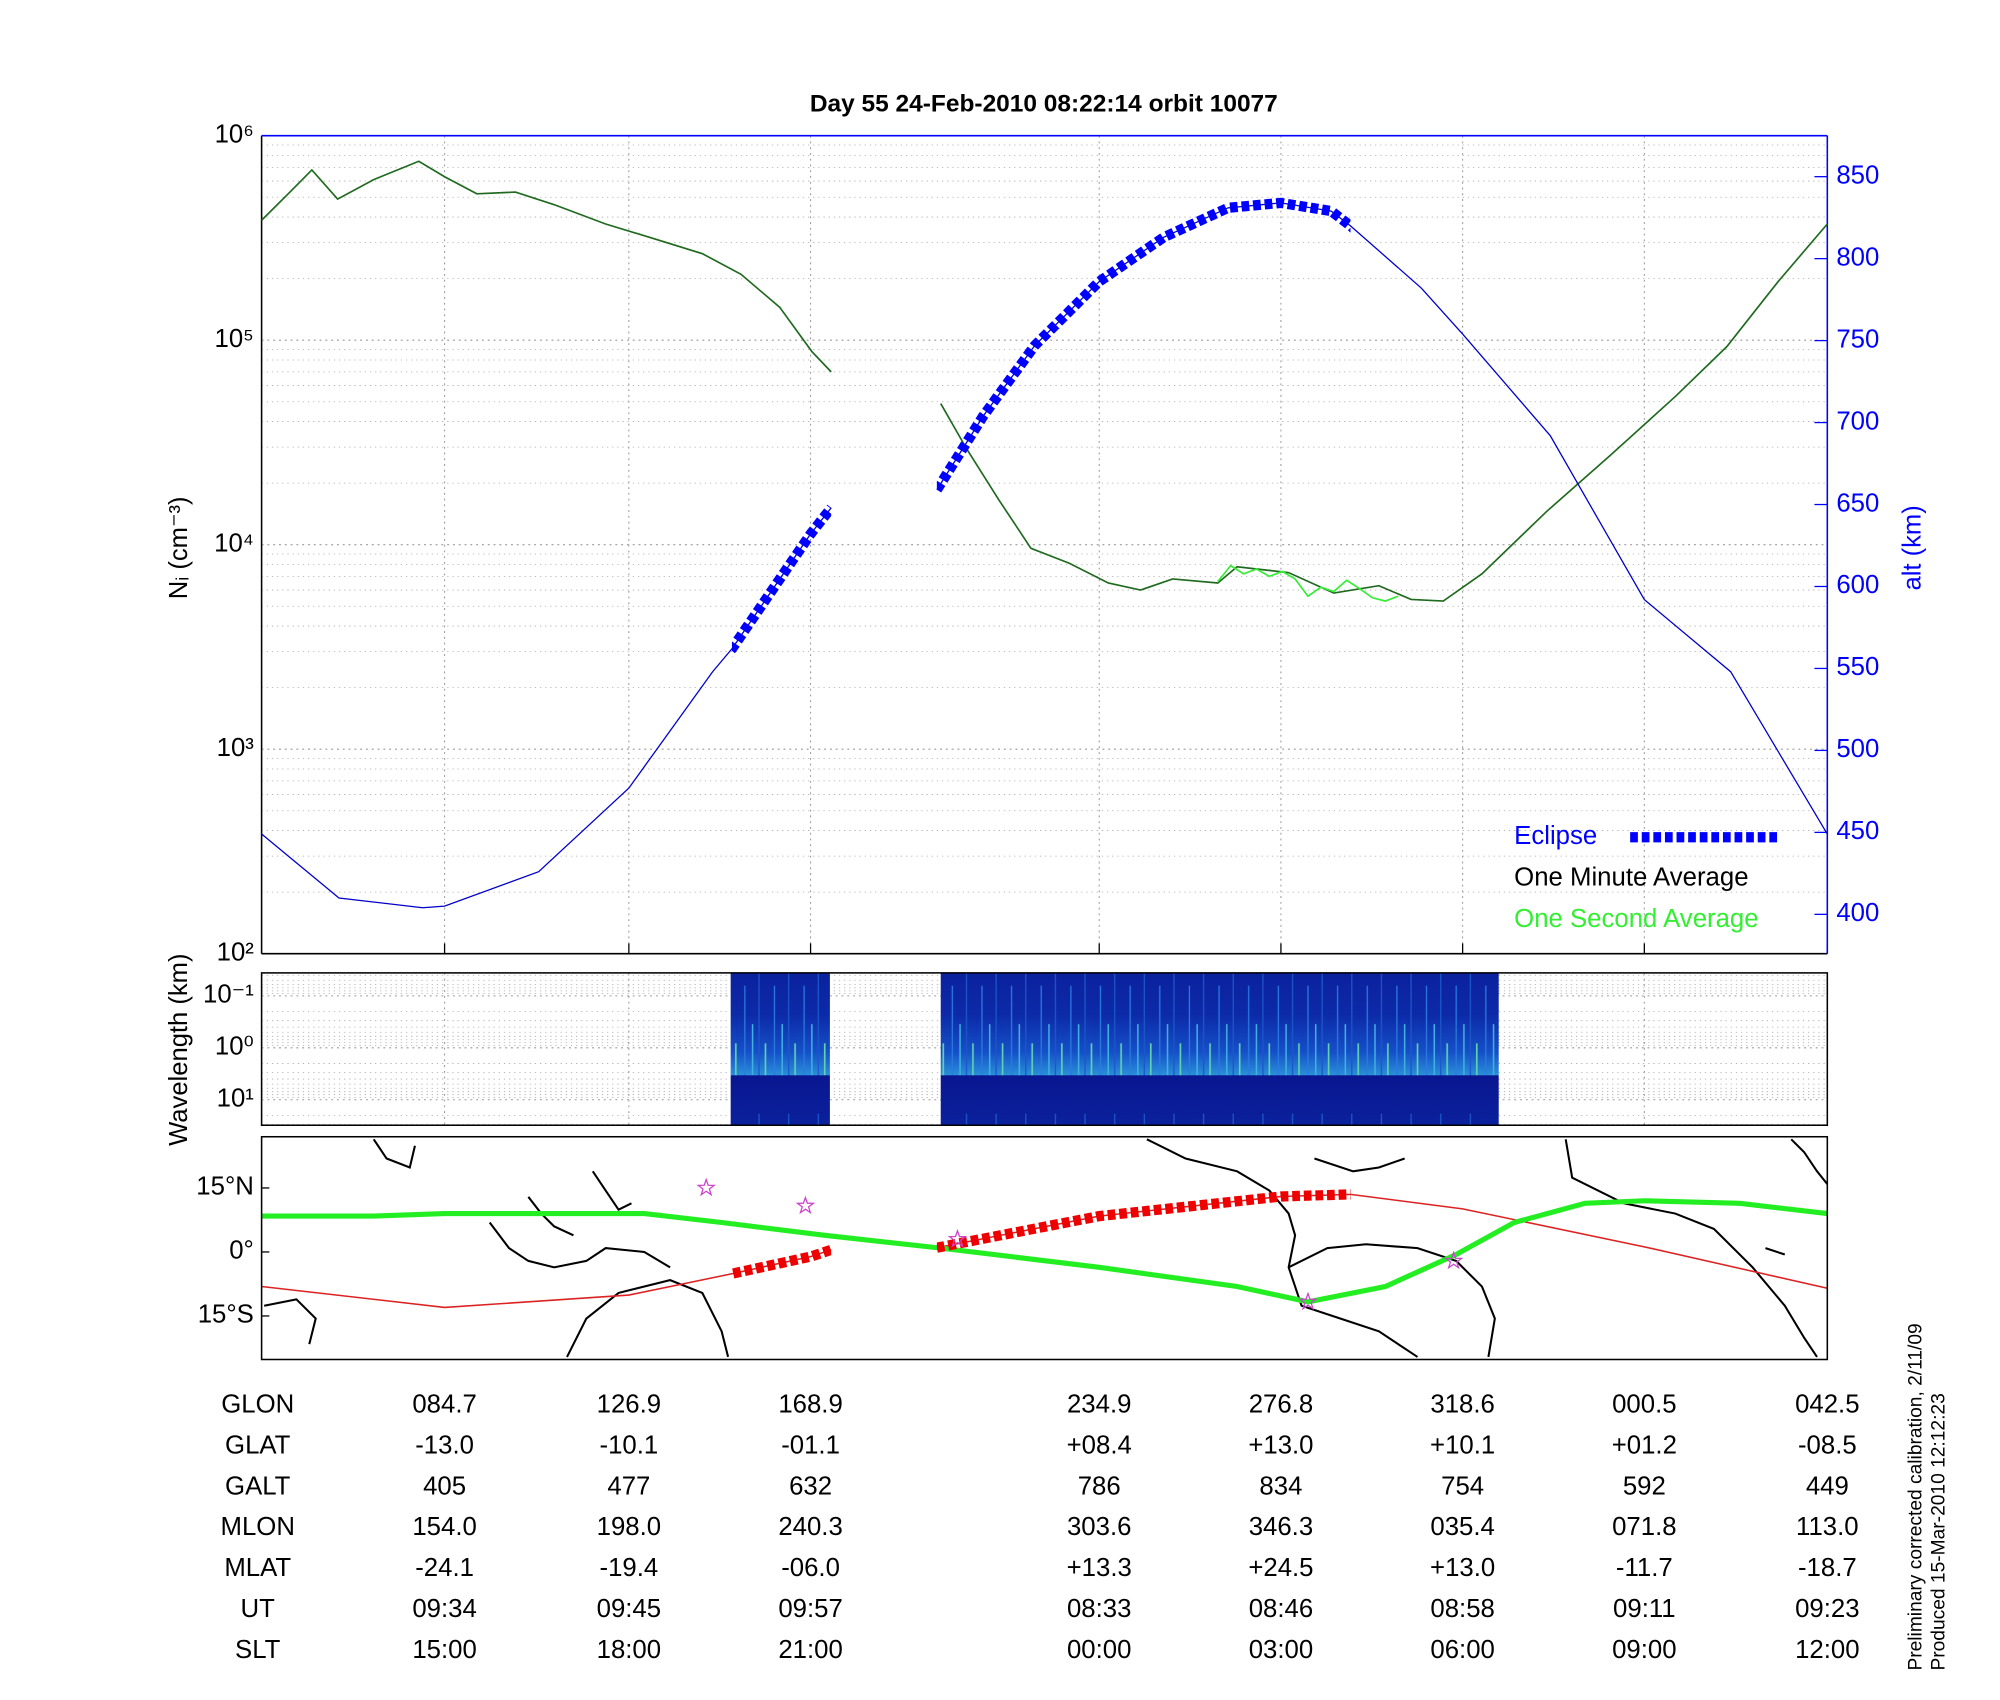 Image resolution: width=2000 pixels, height=1700 pixels. Describe the element at coordinates (236, 953) in the screenshot. I see `y-tick-label: 10²` at that location.